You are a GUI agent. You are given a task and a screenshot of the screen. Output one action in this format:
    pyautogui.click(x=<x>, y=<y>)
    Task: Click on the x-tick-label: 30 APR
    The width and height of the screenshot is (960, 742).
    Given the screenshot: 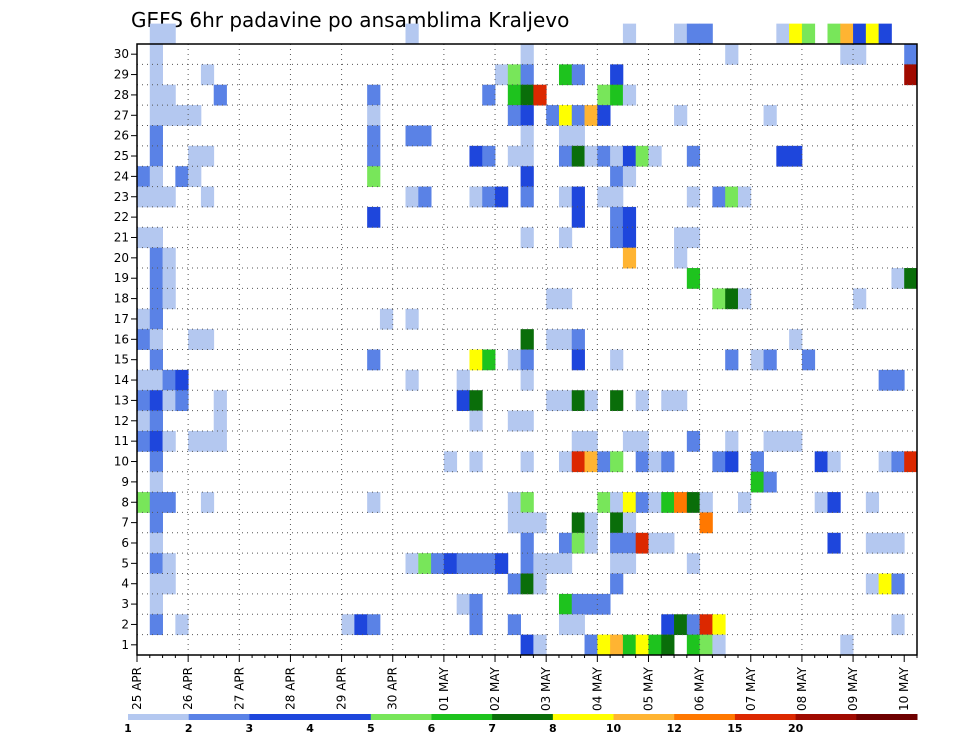 What is the action you would take?
    pyautogui.click(x=393, y=688)
    